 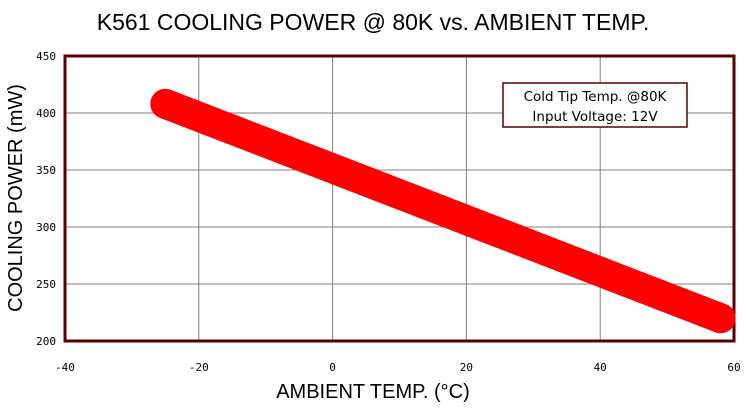 I want to click on x-tick-label: -40, so click(x=65, y=367).